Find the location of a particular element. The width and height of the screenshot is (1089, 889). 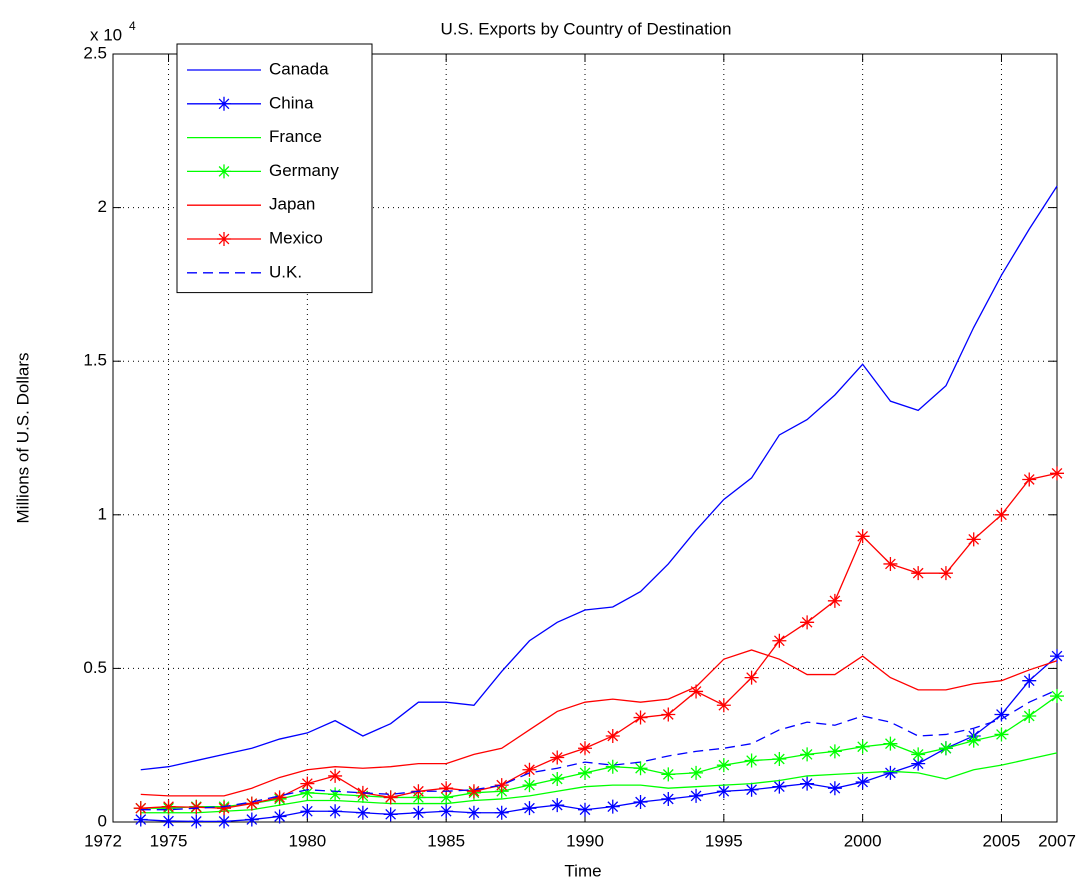

y-tick-label: 0 is located at coordinates (102, 820).